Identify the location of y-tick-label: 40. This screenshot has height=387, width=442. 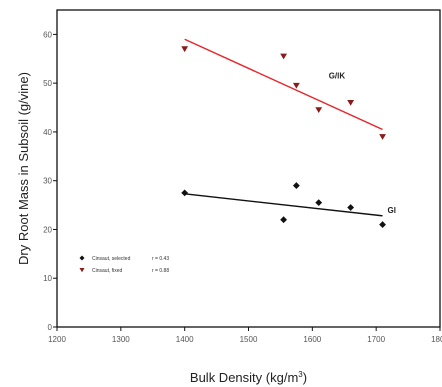
(47, 132).